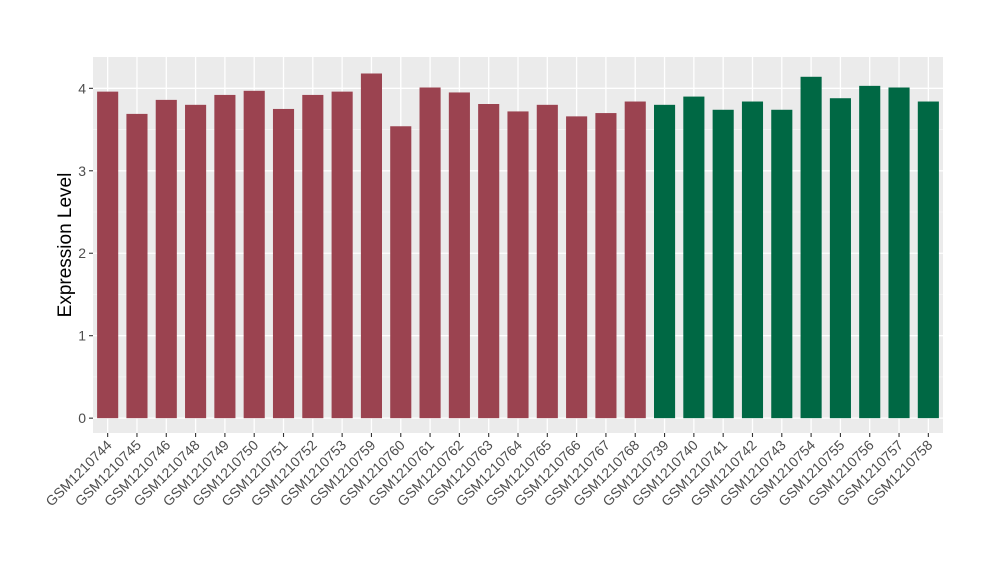 The width and height of the screenshot is (1000, 580). What do you see at coordinates (577, 267) in the screenshot?
I see `bar-GSM1210766` at bounding box center [577, 267].